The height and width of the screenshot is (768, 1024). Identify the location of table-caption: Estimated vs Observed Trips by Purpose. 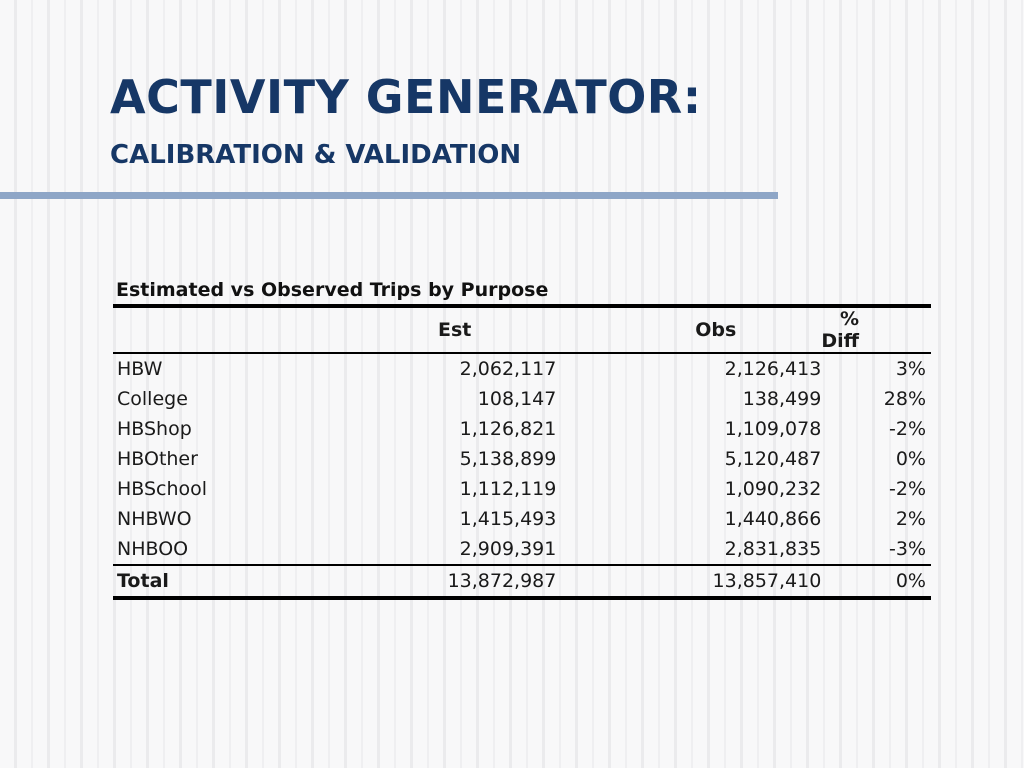
(332, 290).